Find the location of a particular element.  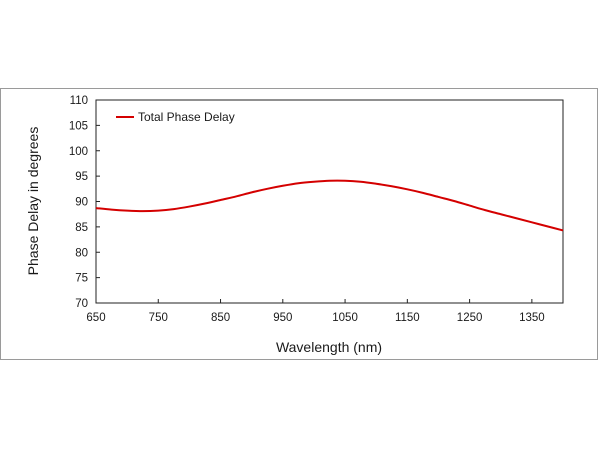

y-tick-label: 85 is located at coordinates (81, 228).